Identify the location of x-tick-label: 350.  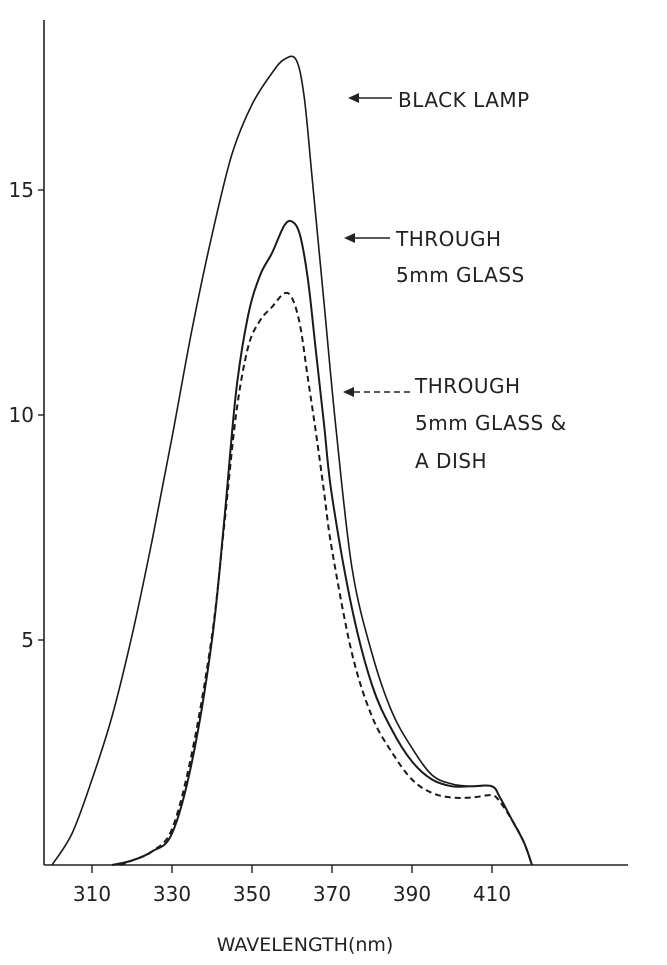
(252, 894).